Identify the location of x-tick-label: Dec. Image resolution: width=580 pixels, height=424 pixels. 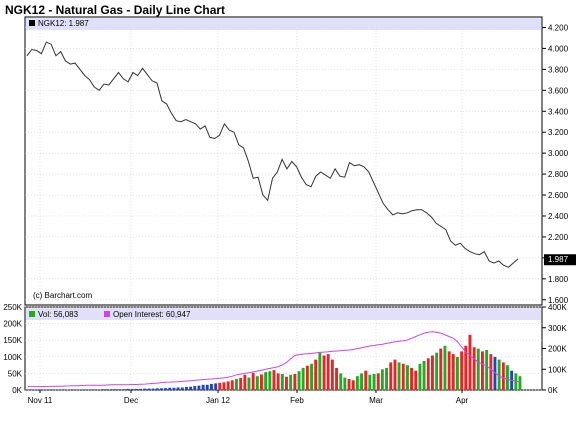
(131, 400).